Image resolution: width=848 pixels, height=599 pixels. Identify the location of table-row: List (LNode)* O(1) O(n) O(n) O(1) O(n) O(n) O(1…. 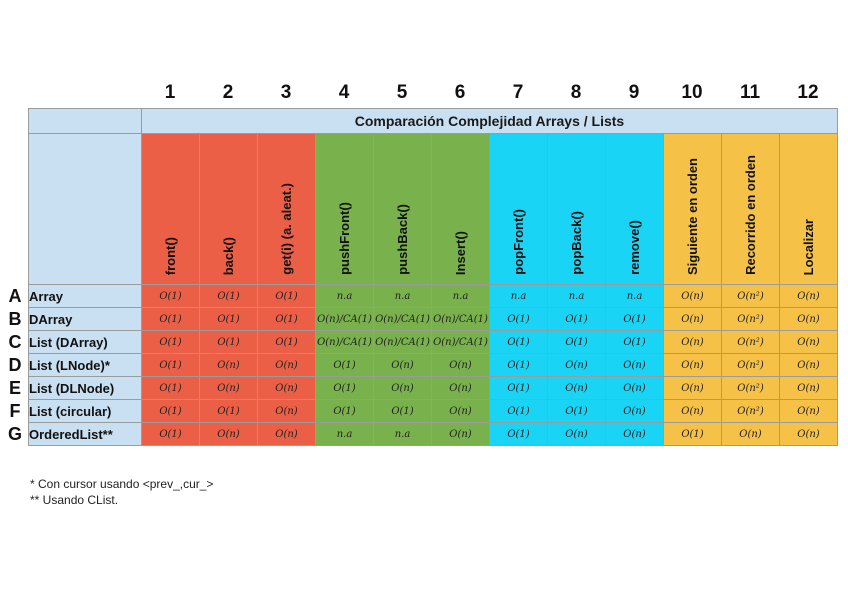
(433, 365).